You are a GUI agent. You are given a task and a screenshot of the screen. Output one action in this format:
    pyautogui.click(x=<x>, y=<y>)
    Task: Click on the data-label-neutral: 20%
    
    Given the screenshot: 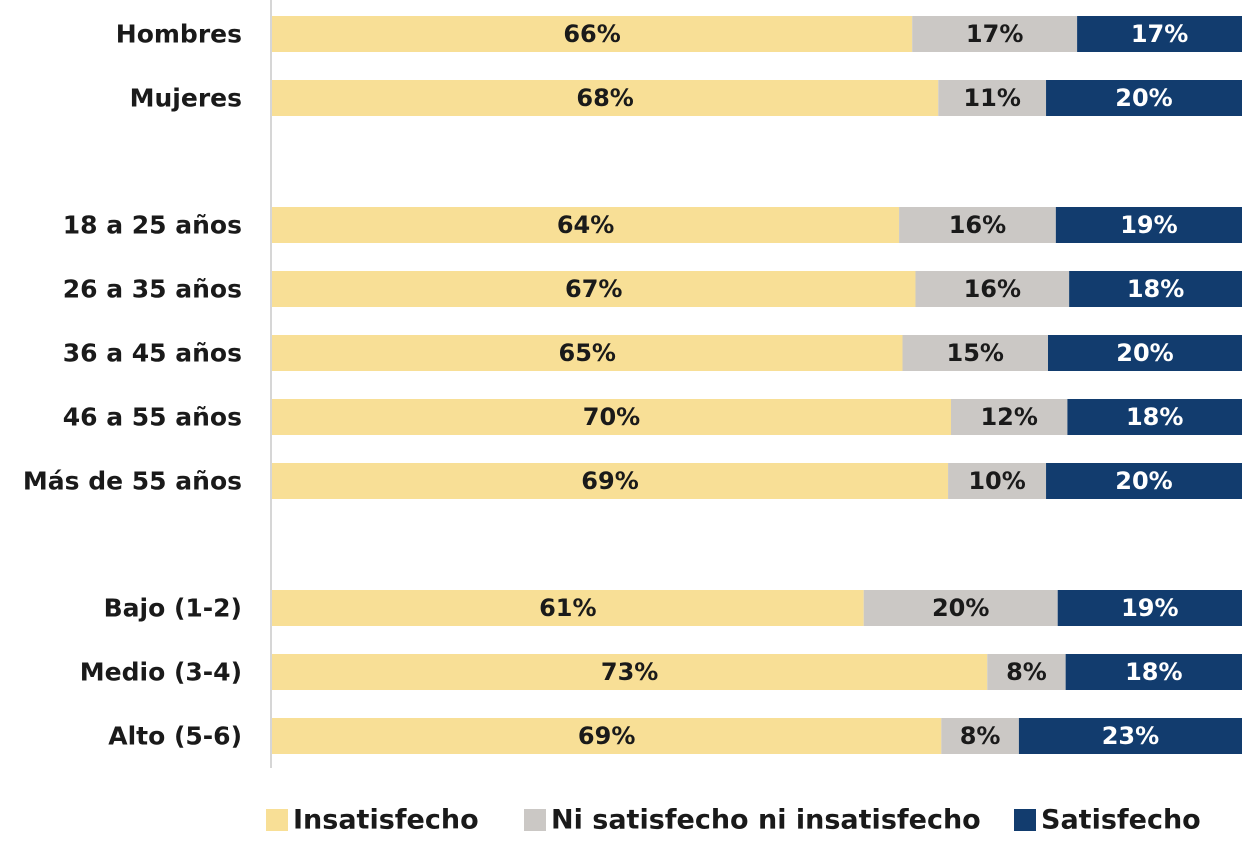 What is the action you would take?
    pyautogui.click(x=960, y=608)
    